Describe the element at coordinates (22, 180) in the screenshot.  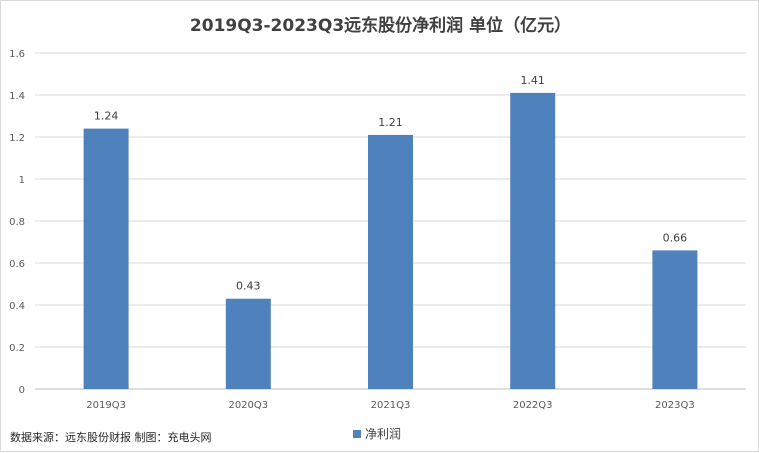
I see `y-tick-label: 1` at that location.